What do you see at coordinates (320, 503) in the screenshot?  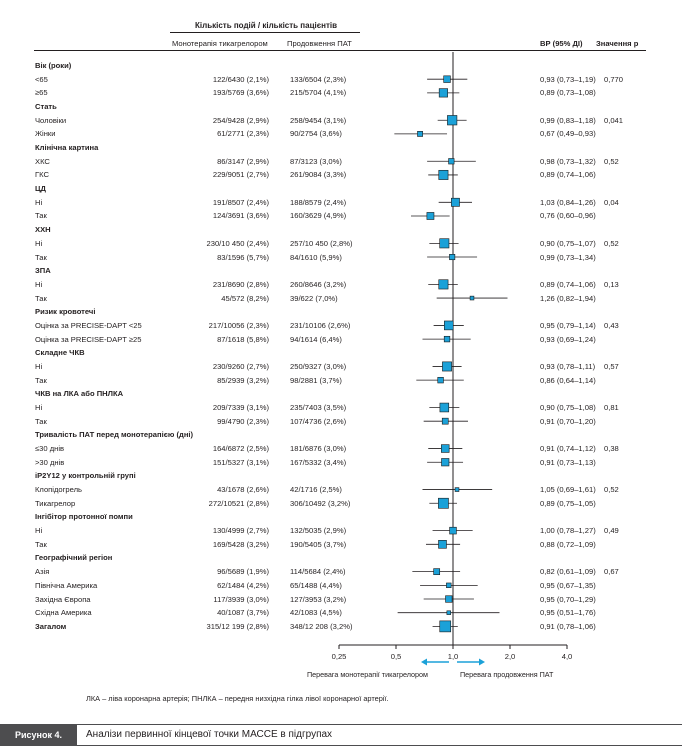 I see `dapt-events: 306/10492 (3,2%)` at bounding box center [320, 503].